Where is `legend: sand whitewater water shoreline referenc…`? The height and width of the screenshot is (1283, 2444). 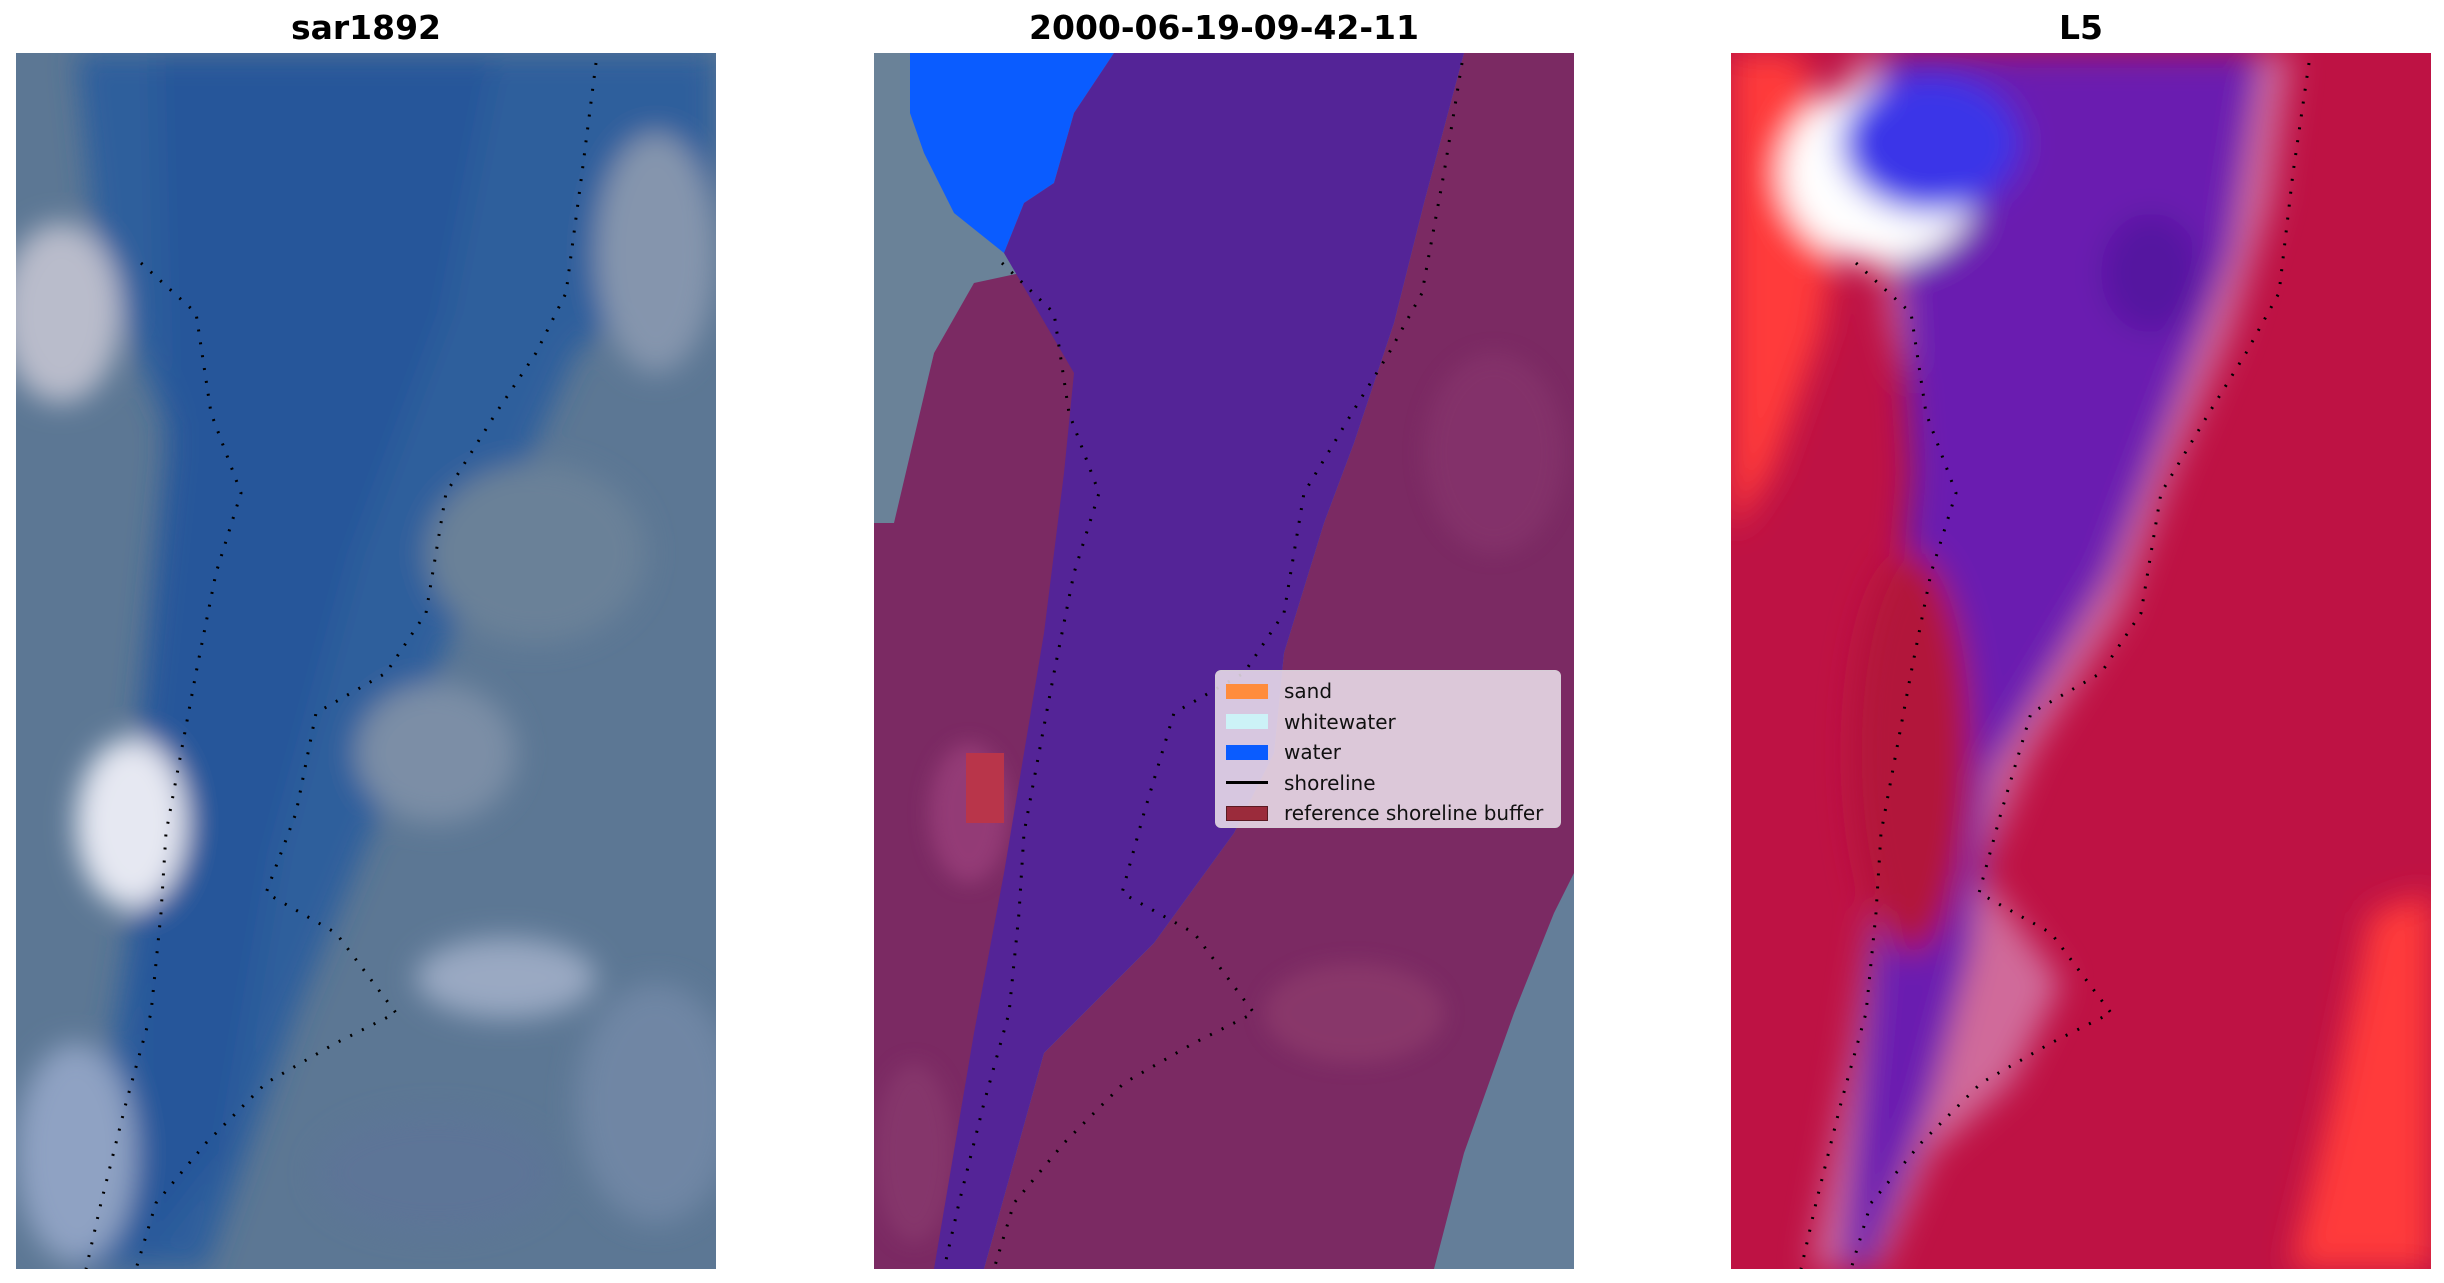 legend: sand whitewater water shoreline referenc… is located at coordinates (1388, 749).